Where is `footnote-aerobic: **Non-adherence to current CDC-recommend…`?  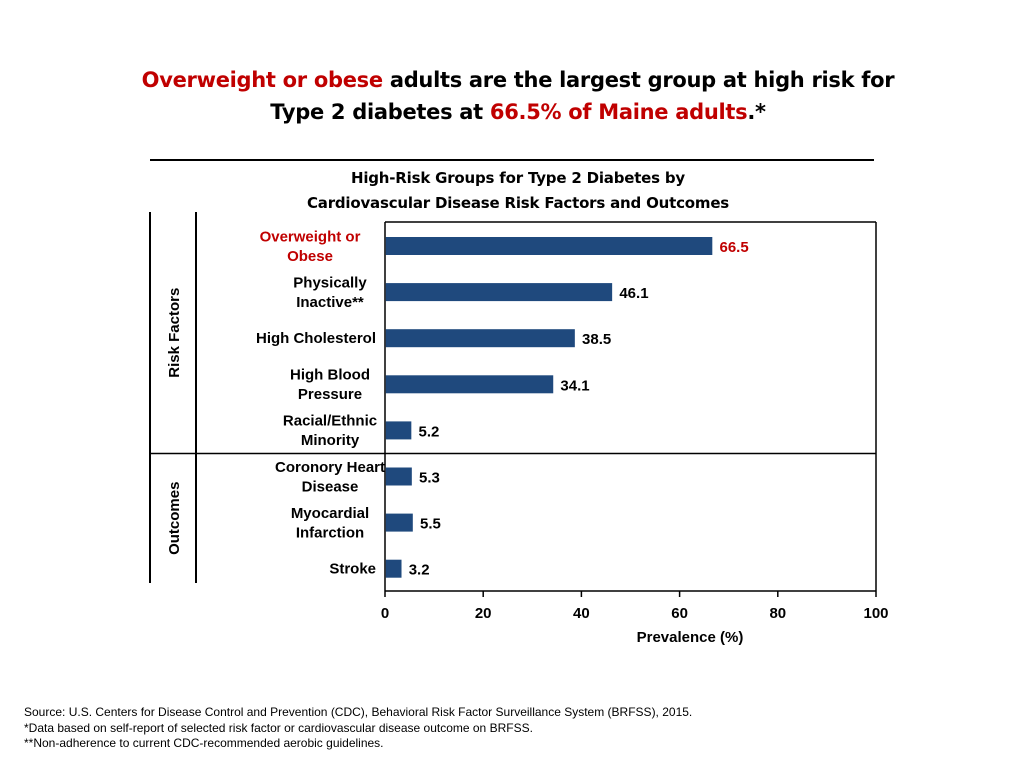 footnote-aerobic: **Non-adherence to current CDC-recommend… is located at coordinates (204, 743).